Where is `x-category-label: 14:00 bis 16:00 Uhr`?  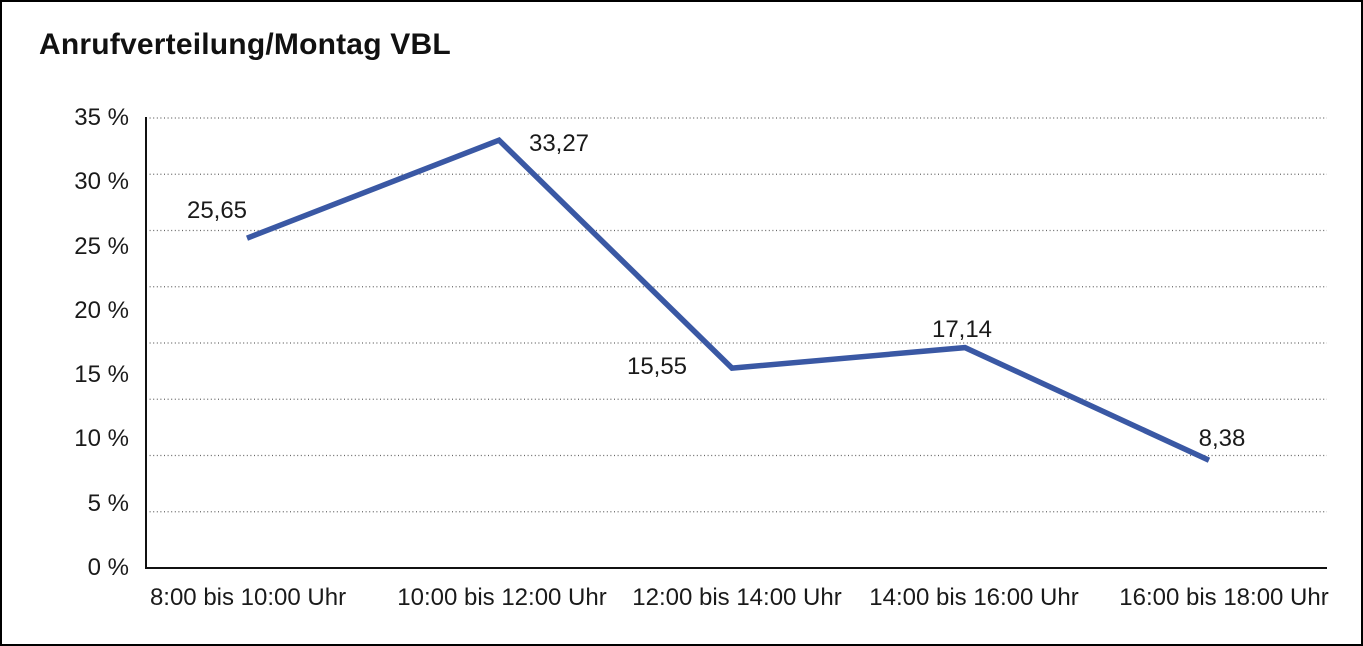 x-category-label: 14:00 bis 16:00 Uhr is located at coordinates (974, 597).